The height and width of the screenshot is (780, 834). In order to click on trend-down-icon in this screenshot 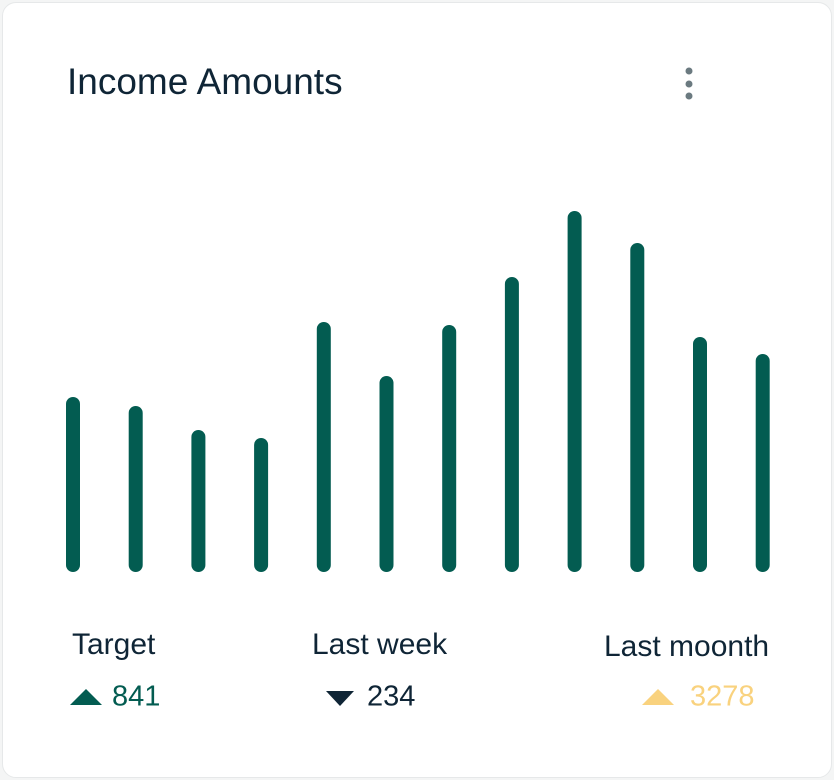, I will do `click(340, 698)`.